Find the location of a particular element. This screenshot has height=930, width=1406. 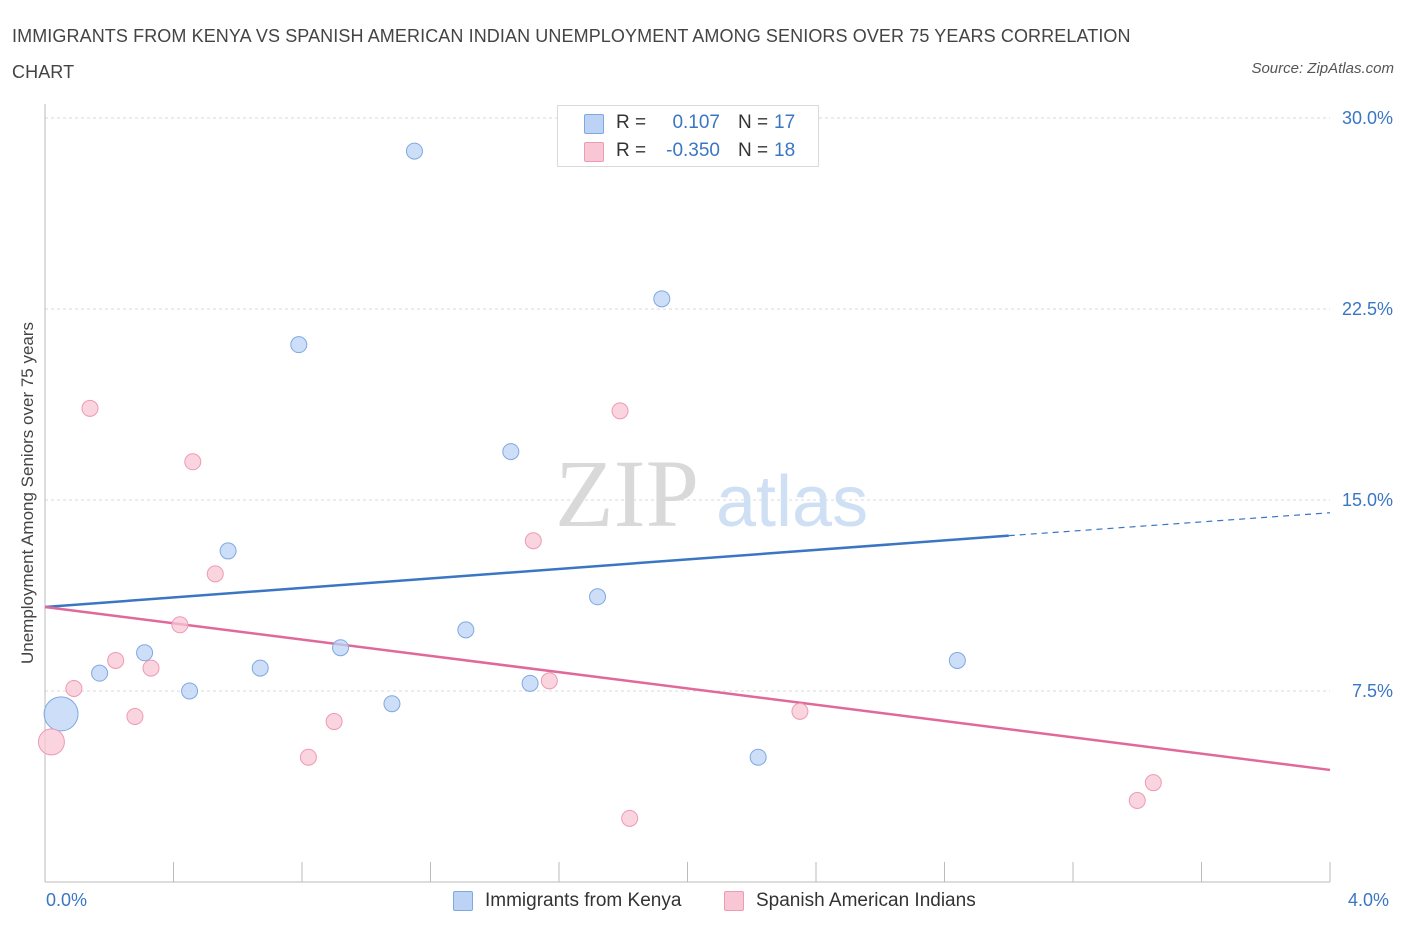

r-value: 0.107 is located at coordinates (696, 122).